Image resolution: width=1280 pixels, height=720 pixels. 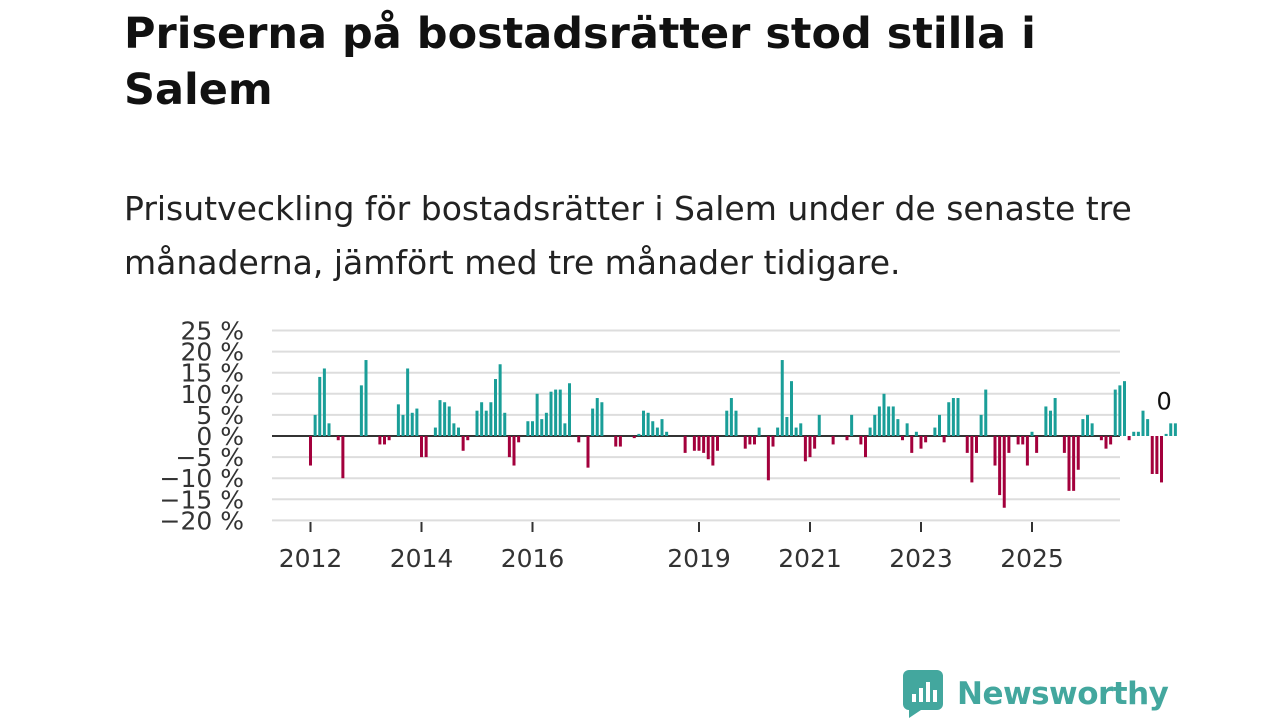 I want to click on x-tick-label: 2012, so click(x=311, y=558).